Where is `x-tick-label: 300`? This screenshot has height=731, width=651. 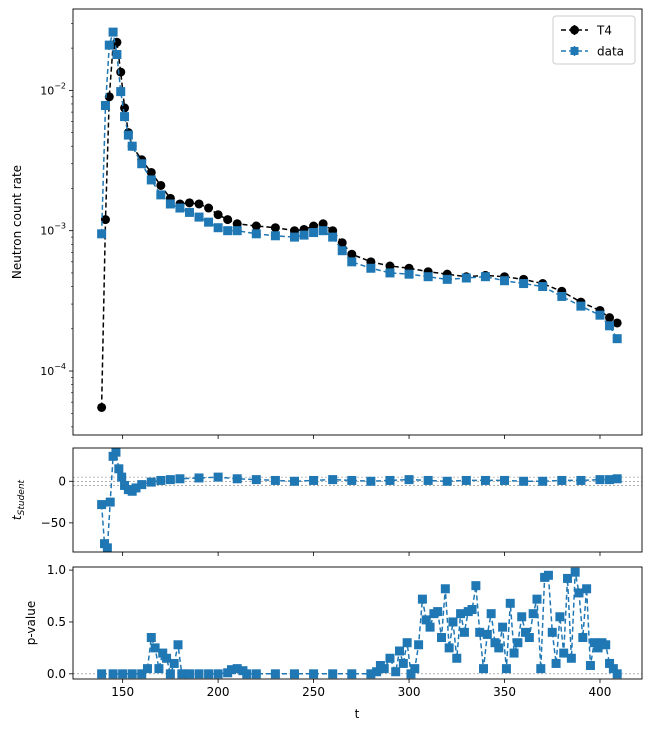
x-tick-label: 300 is located at coordinates (409, 692).